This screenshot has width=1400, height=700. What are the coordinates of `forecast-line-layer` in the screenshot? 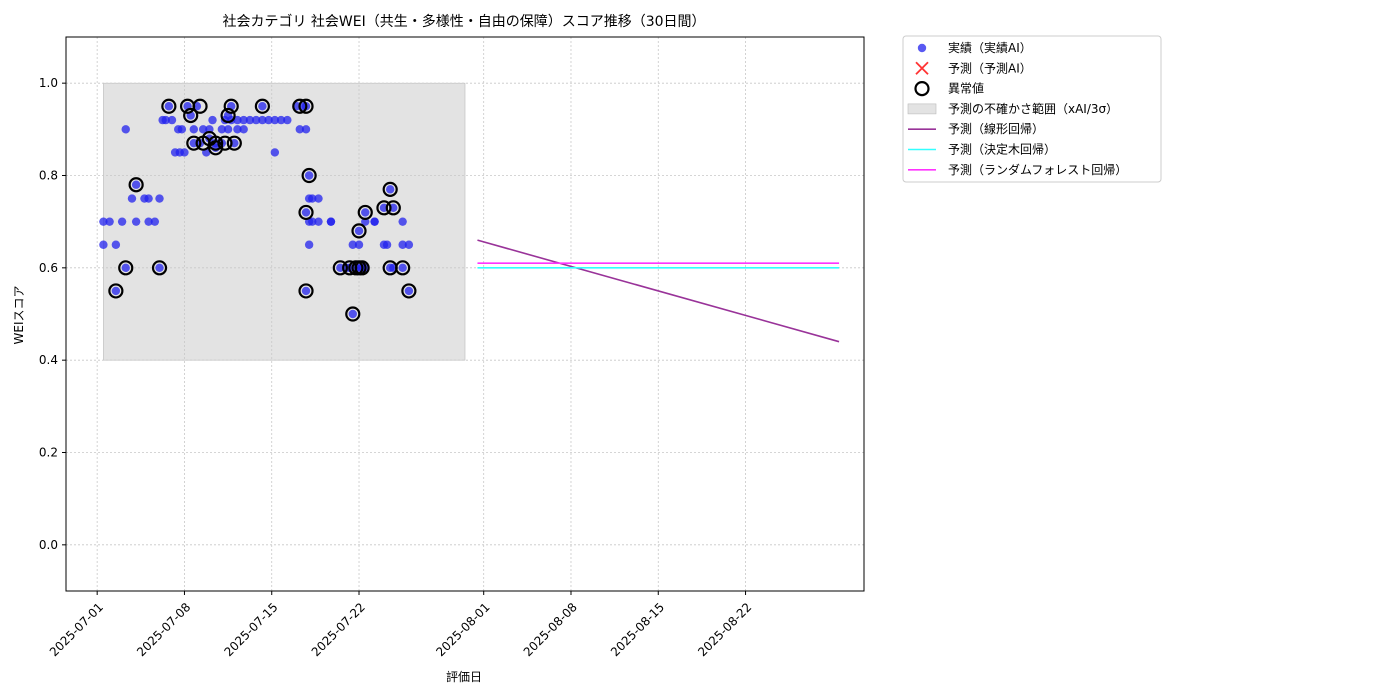 It's located at (658, 291).